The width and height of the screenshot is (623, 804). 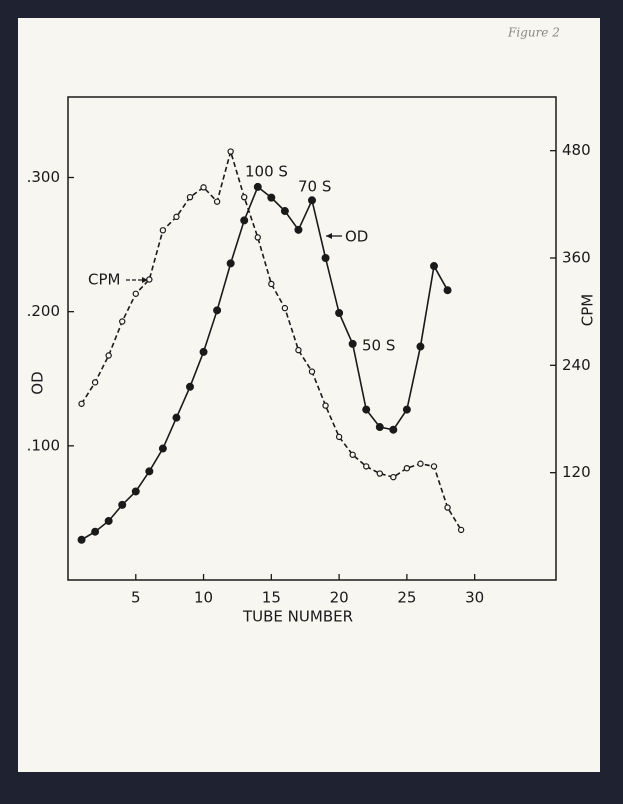 I want to click on annotation: Figure 2, so click(x=533, y=33).